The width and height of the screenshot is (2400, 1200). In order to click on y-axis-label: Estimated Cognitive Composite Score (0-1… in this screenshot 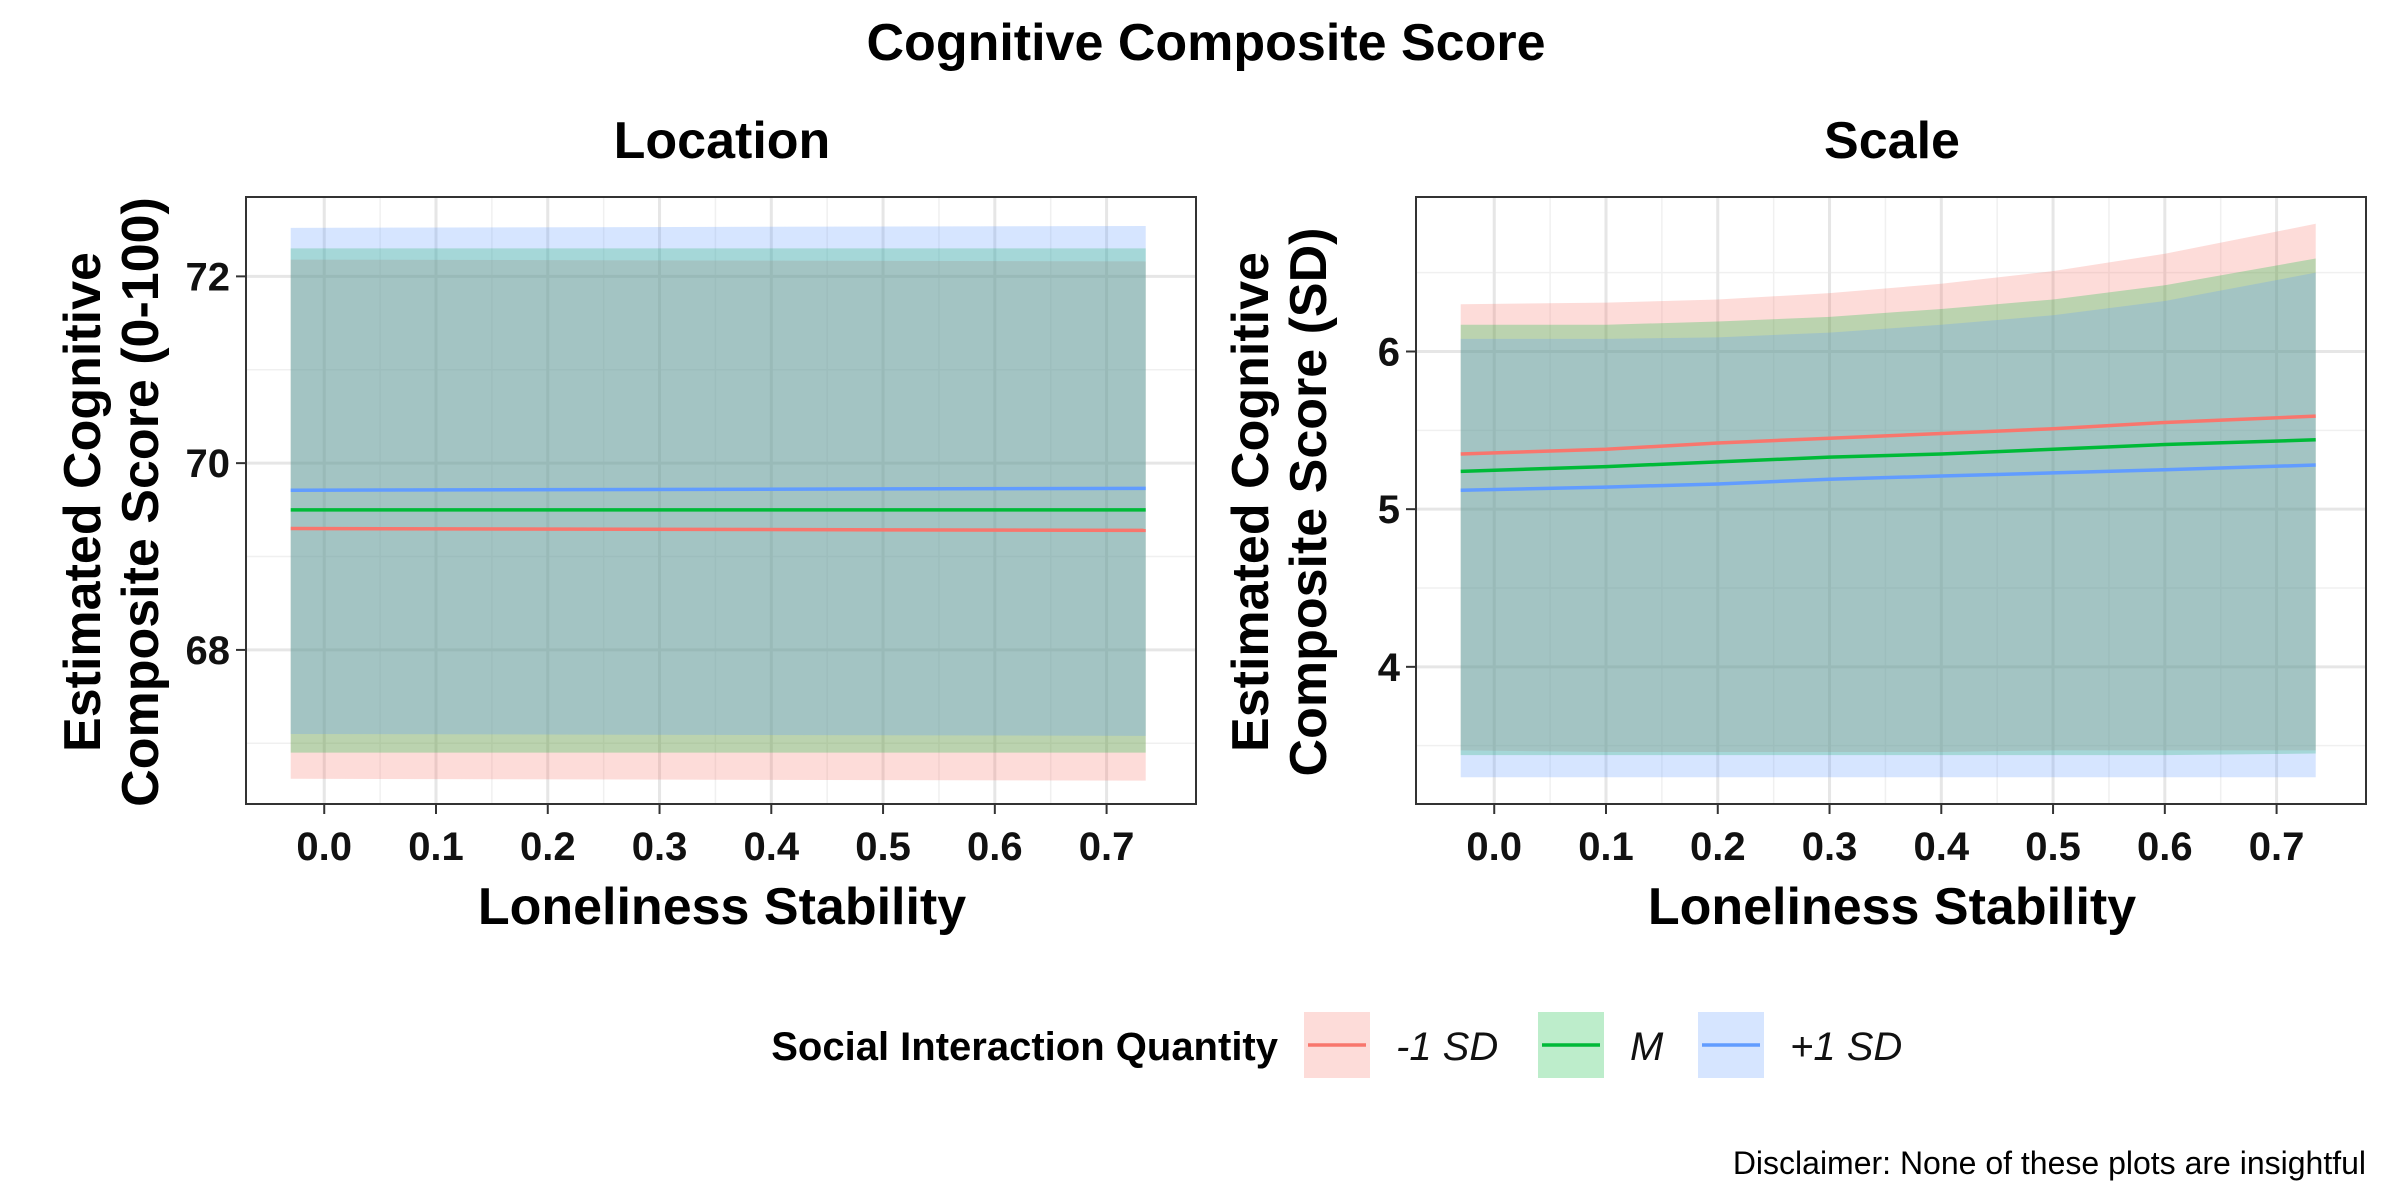, I will do `click(112, 502)`.